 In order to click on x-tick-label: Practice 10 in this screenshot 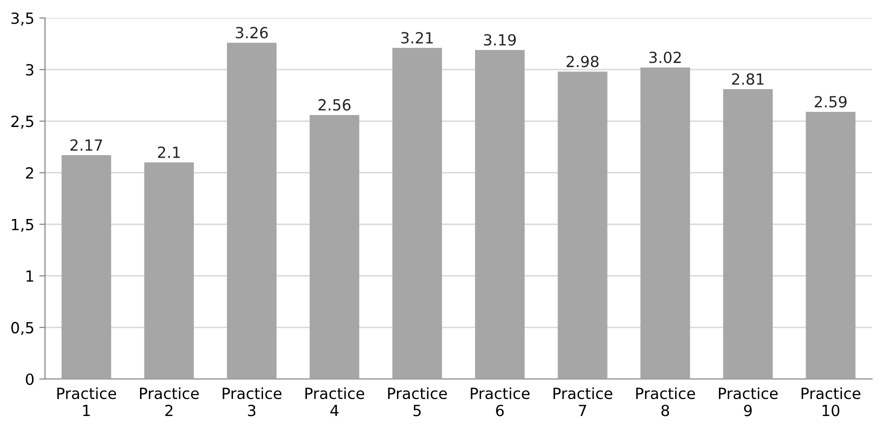, I will do `click(831, 401)`.